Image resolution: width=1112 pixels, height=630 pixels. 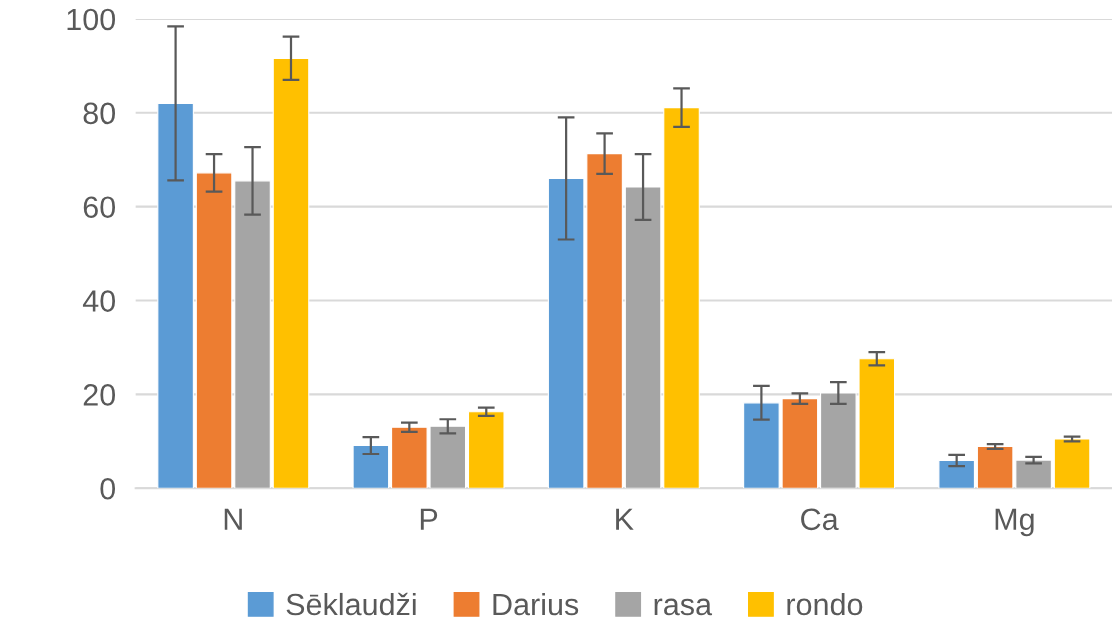 What do you see at coordinates (351, 604) in the screenshot?
I see `legend-label: Sēklaudži` at bounding box center [351, 604].